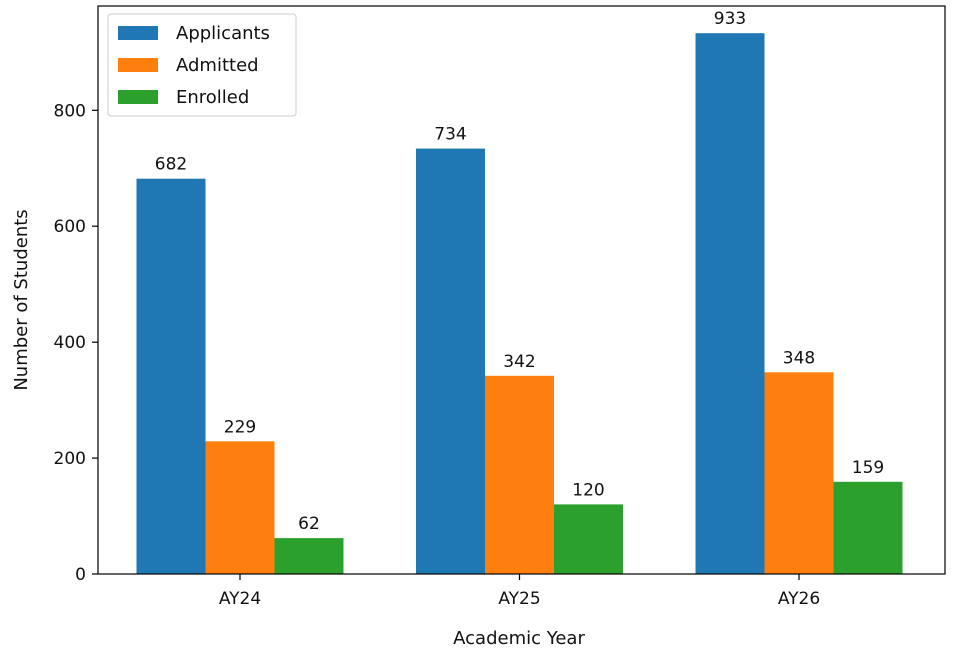 Image resolution: width=953 pixels, height=663 pixels. What do you see at coordinates (223, 33) in the screenshot?
I see `legend-label-applicants: Applicants` at bounding box center [223, 33].